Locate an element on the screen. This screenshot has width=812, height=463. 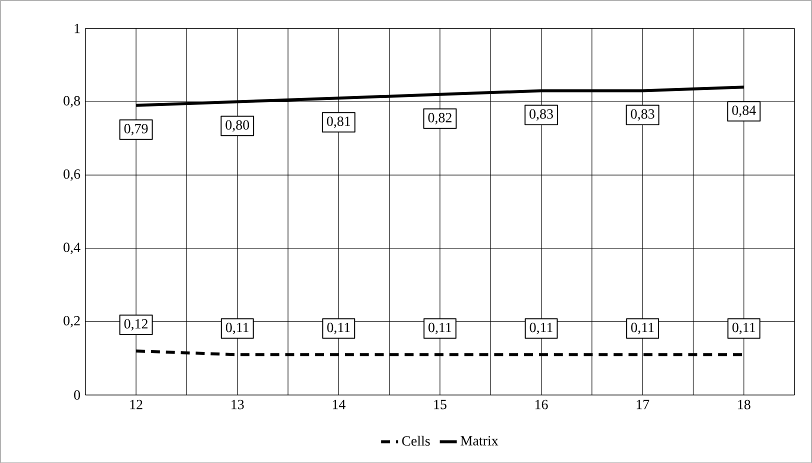
data-label: 0,82 is located at coordinates (440, 118).